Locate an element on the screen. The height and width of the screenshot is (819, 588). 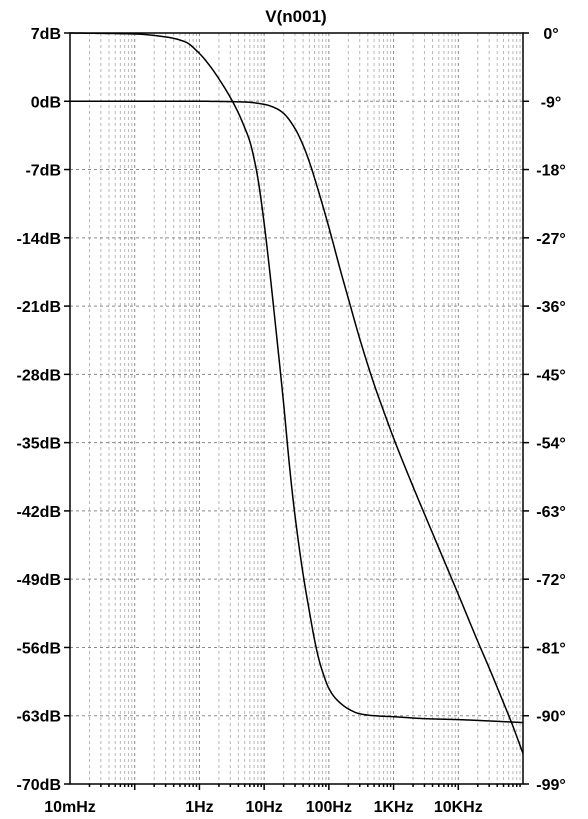
x-tick-label: 100Hz is located at coordinates (329, 807).